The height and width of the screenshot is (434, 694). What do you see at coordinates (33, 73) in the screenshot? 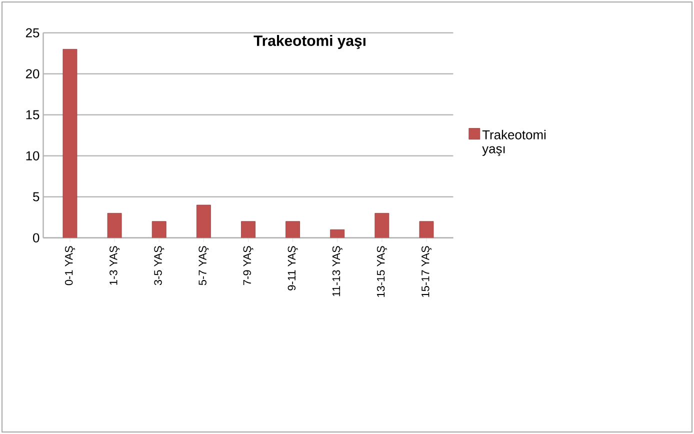
I see `y-tick-label: 20` at bounding box center [33, 73].